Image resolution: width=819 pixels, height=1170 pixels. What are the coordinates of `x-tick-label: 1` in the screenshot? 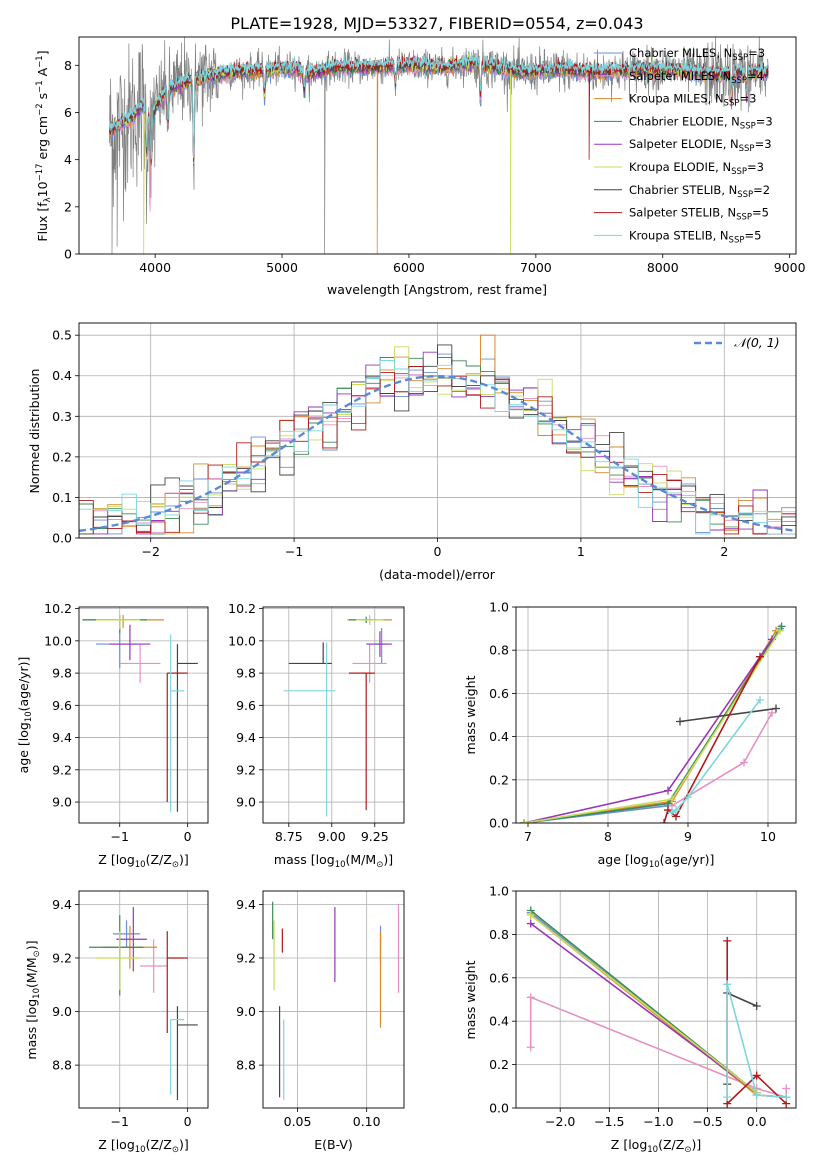 It's located at (581, 551).